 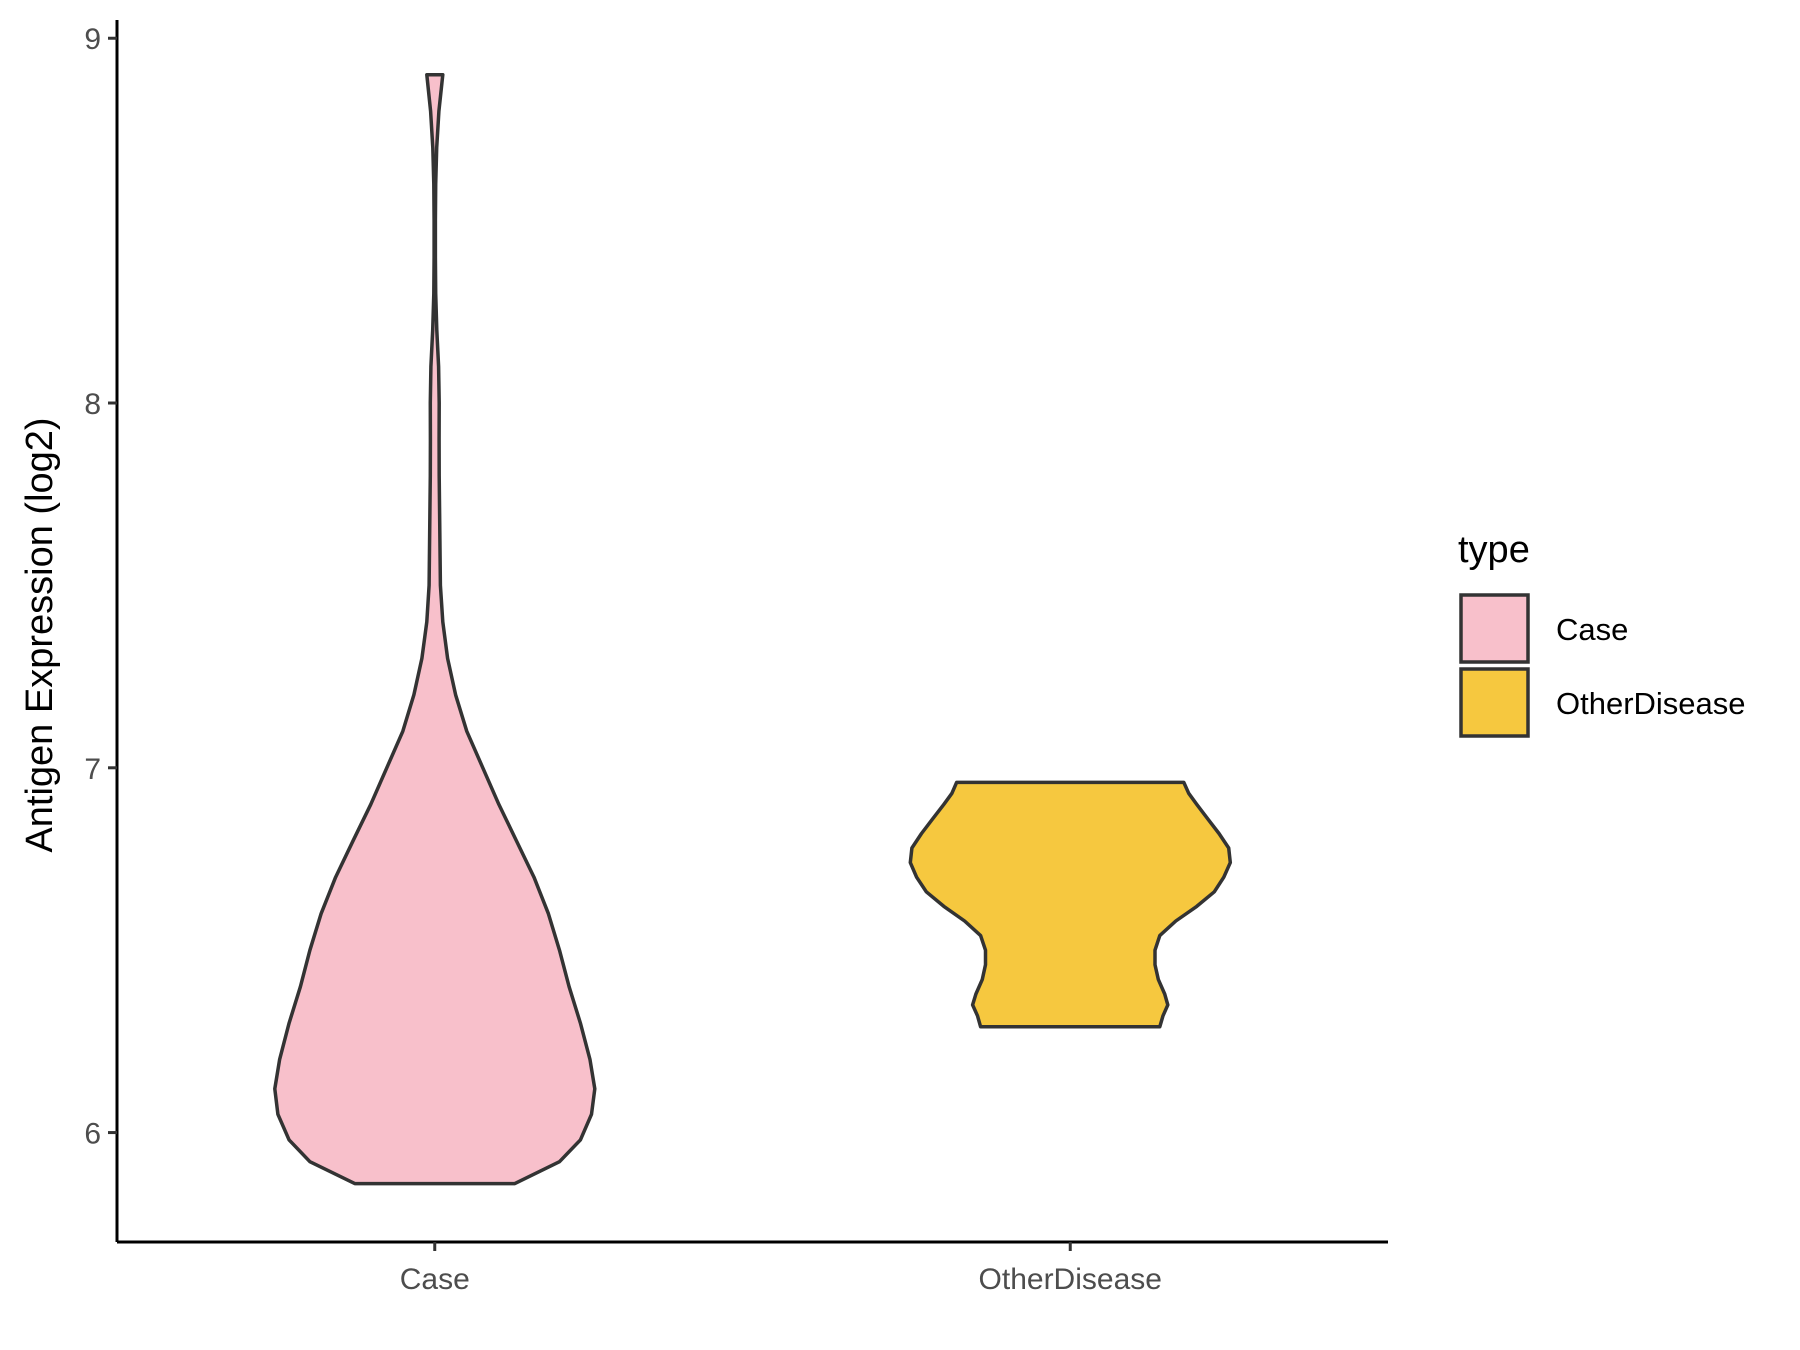 What do you see at coordinates (1494, 550) in the screenshot?
I see `legend-title: type` at bounding box center [1494, 550].